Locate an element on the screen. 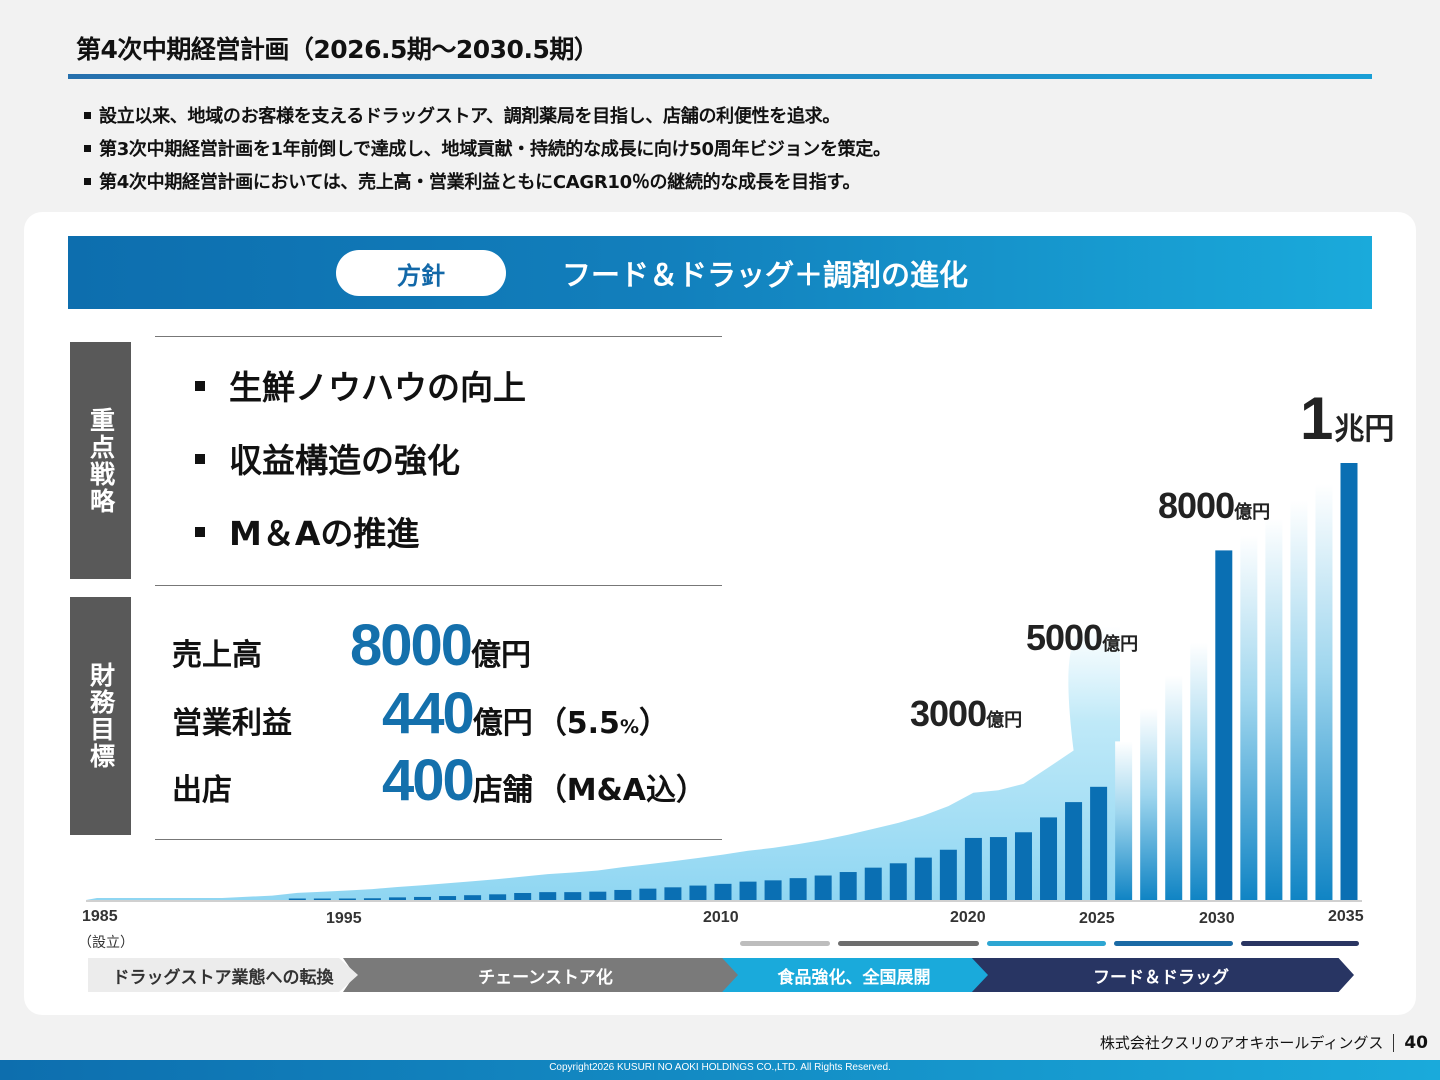 The width and height of the screenshot is (1440, 1080). bar-2035 is located at coordinates (1349, 681).